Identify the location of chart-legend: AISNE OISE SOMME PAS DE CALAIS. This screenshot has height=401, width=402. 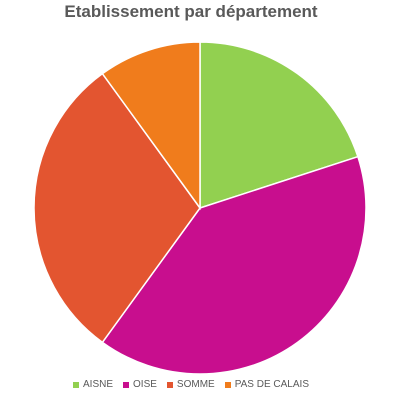
(191, 384).